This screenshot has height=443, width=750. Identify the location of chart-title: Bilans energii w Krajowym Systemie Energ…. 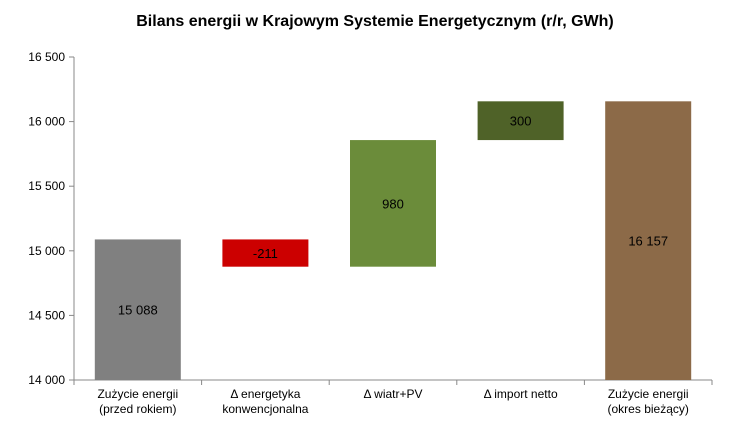
(374, 21).